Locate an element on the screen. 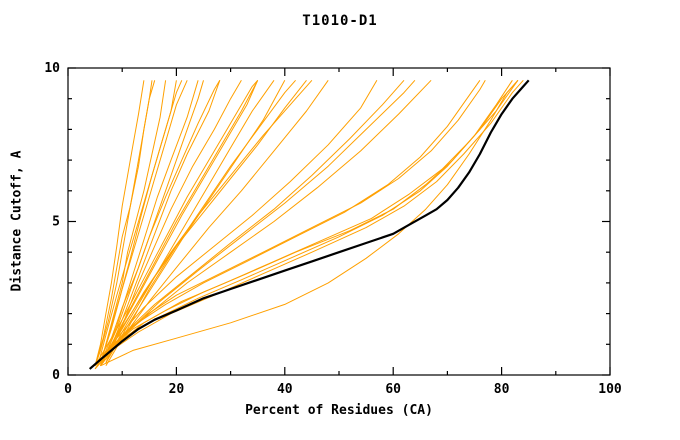 This screenshot has height=440, width=680. model-05-curve is located at coordinates (144, 221).